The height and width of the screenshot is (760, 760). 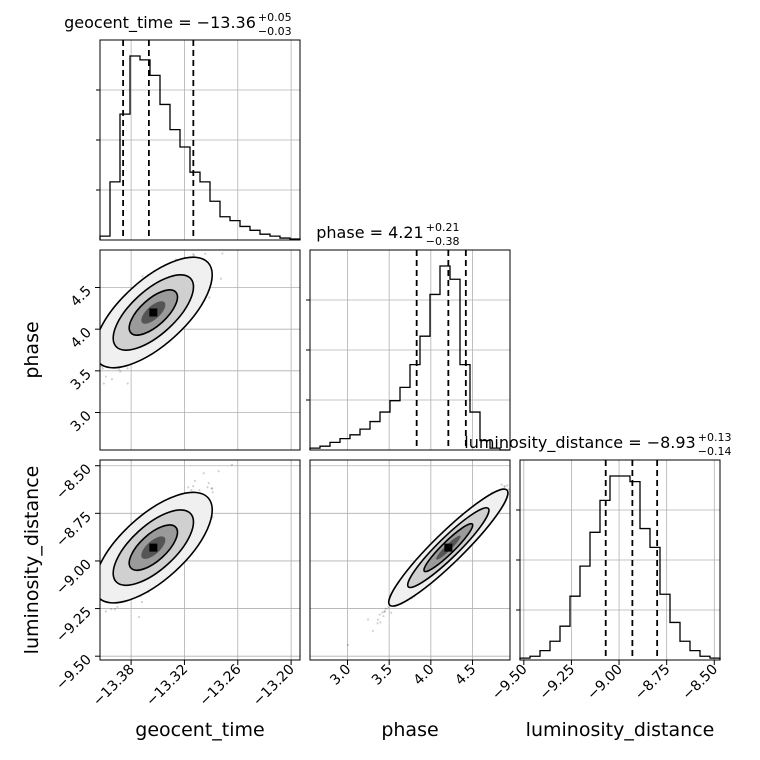 I want to click on x-tick-label: −9.00, so click(x=605, y=683).